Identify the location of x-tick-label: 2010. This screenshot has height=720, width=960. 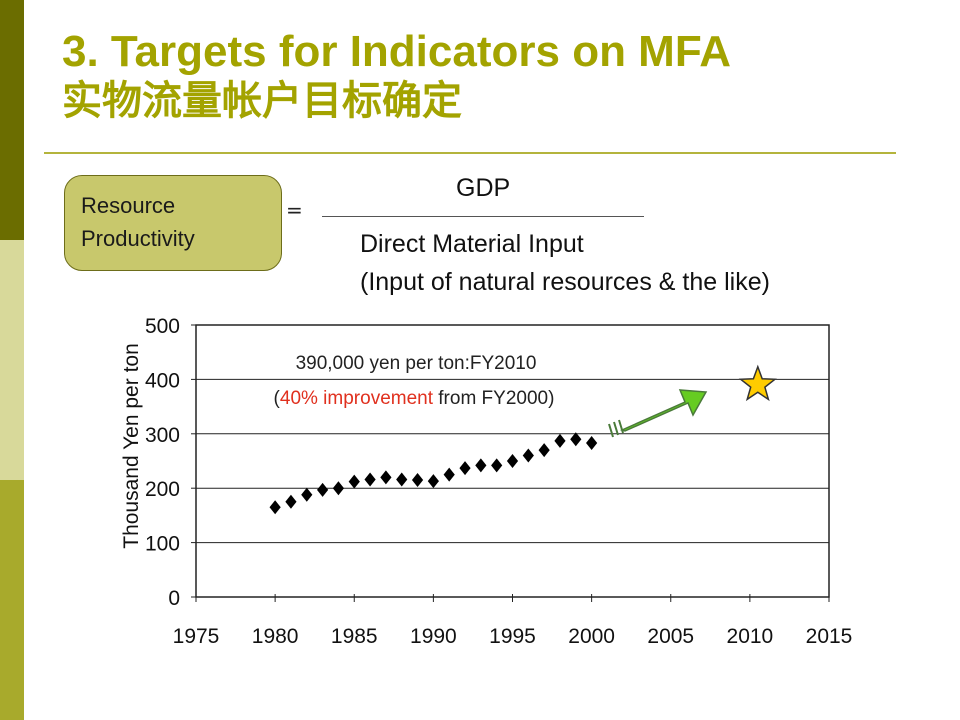
(750, 636).